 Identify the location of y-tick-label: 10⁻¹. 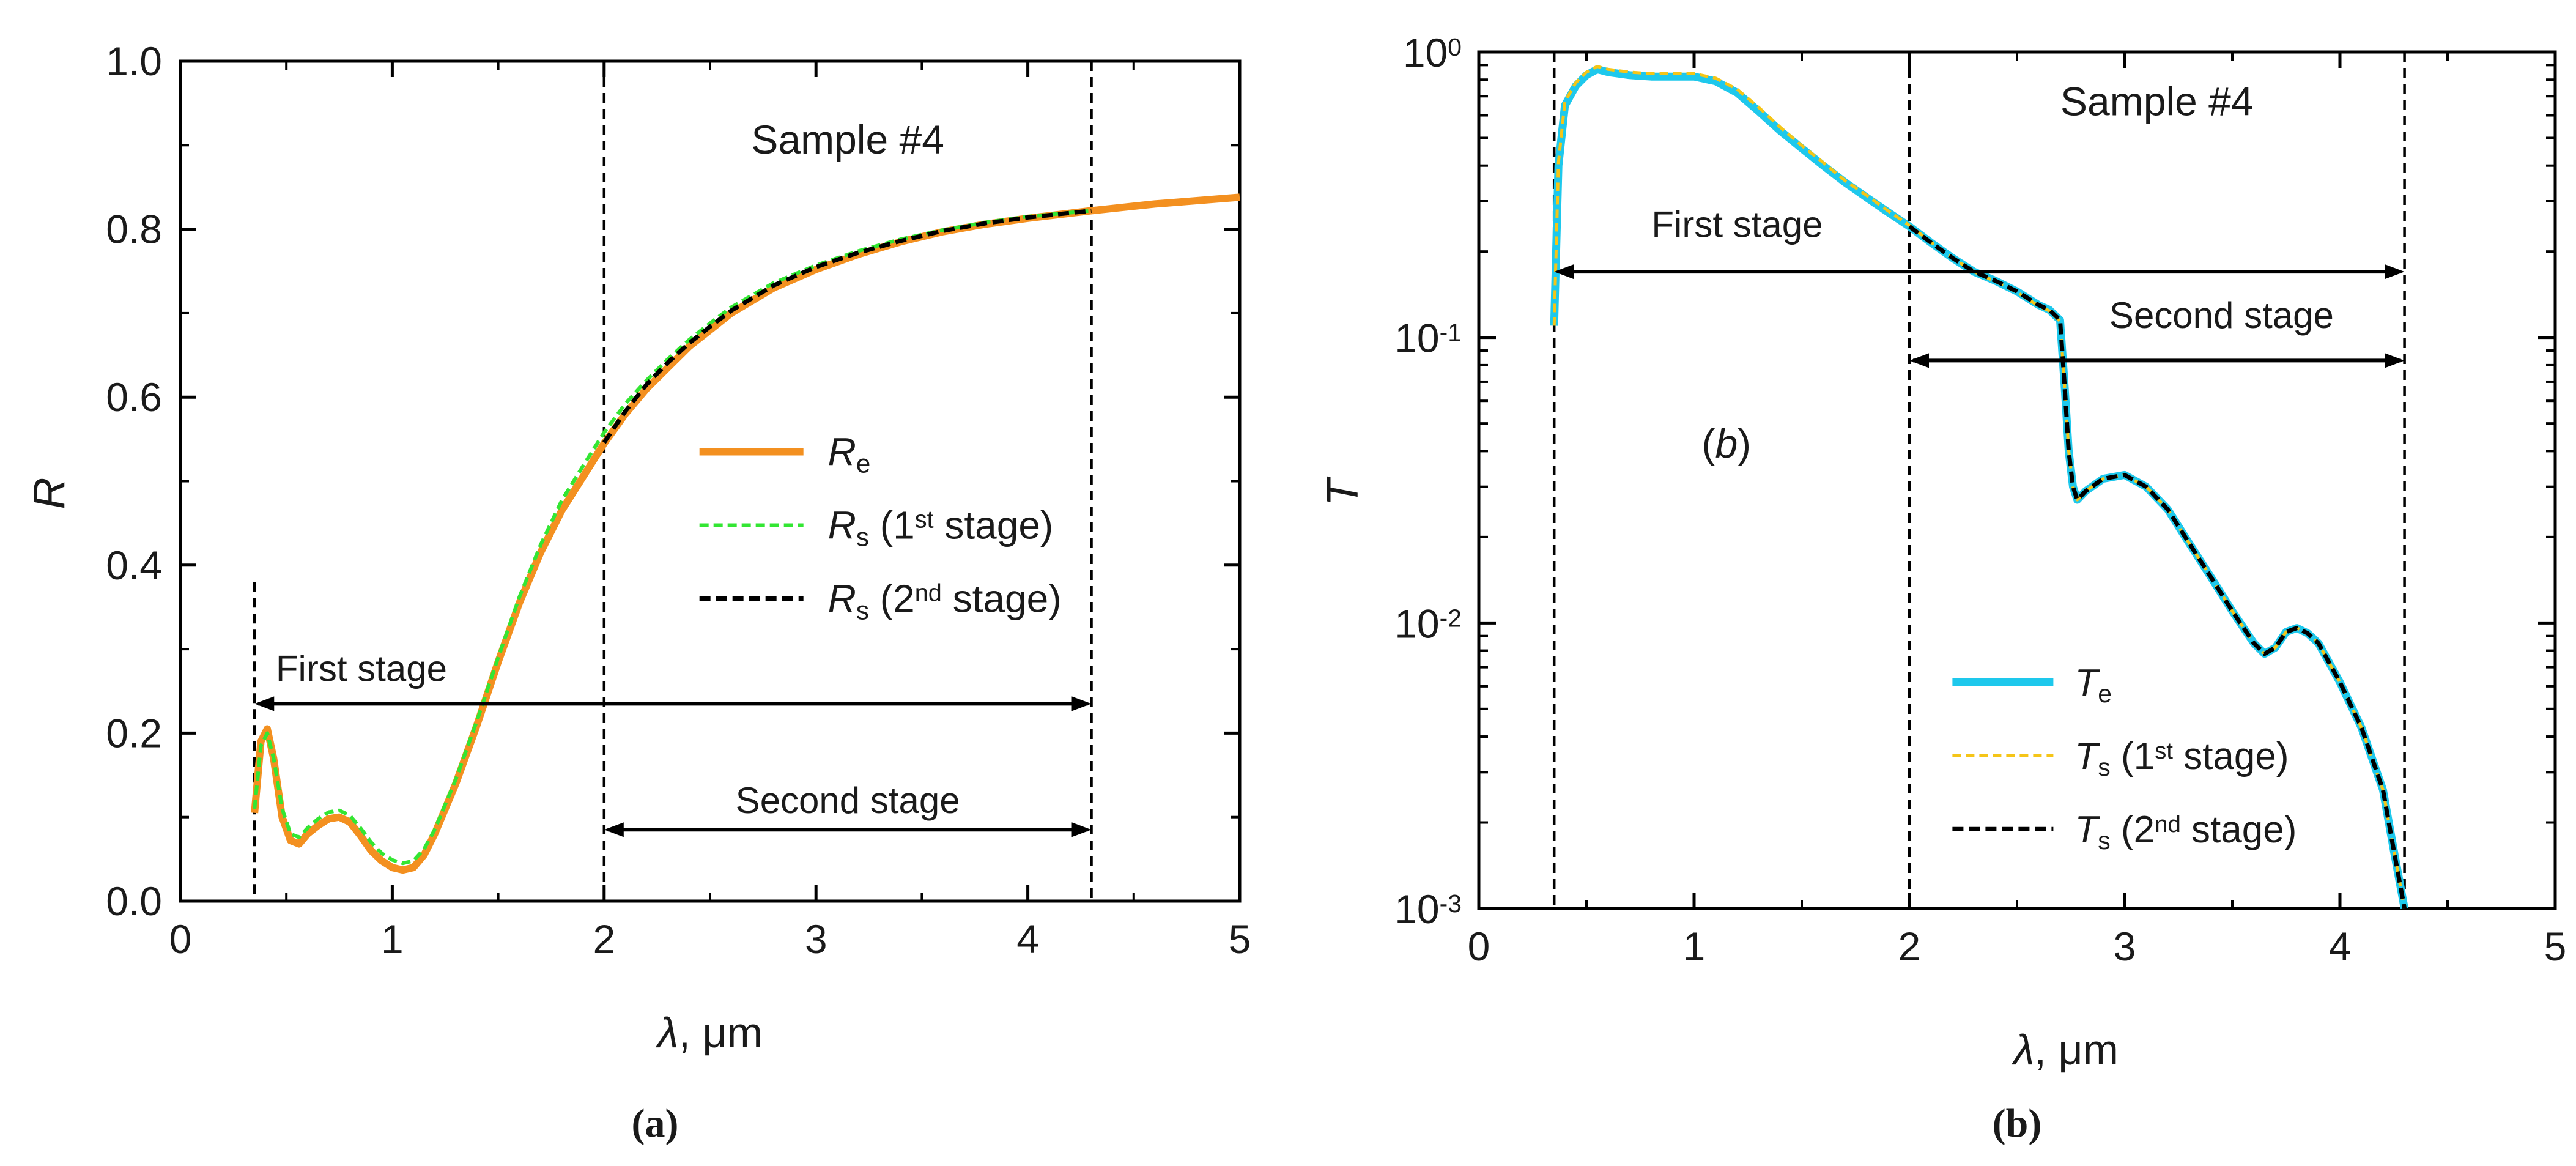
(1428, 338).